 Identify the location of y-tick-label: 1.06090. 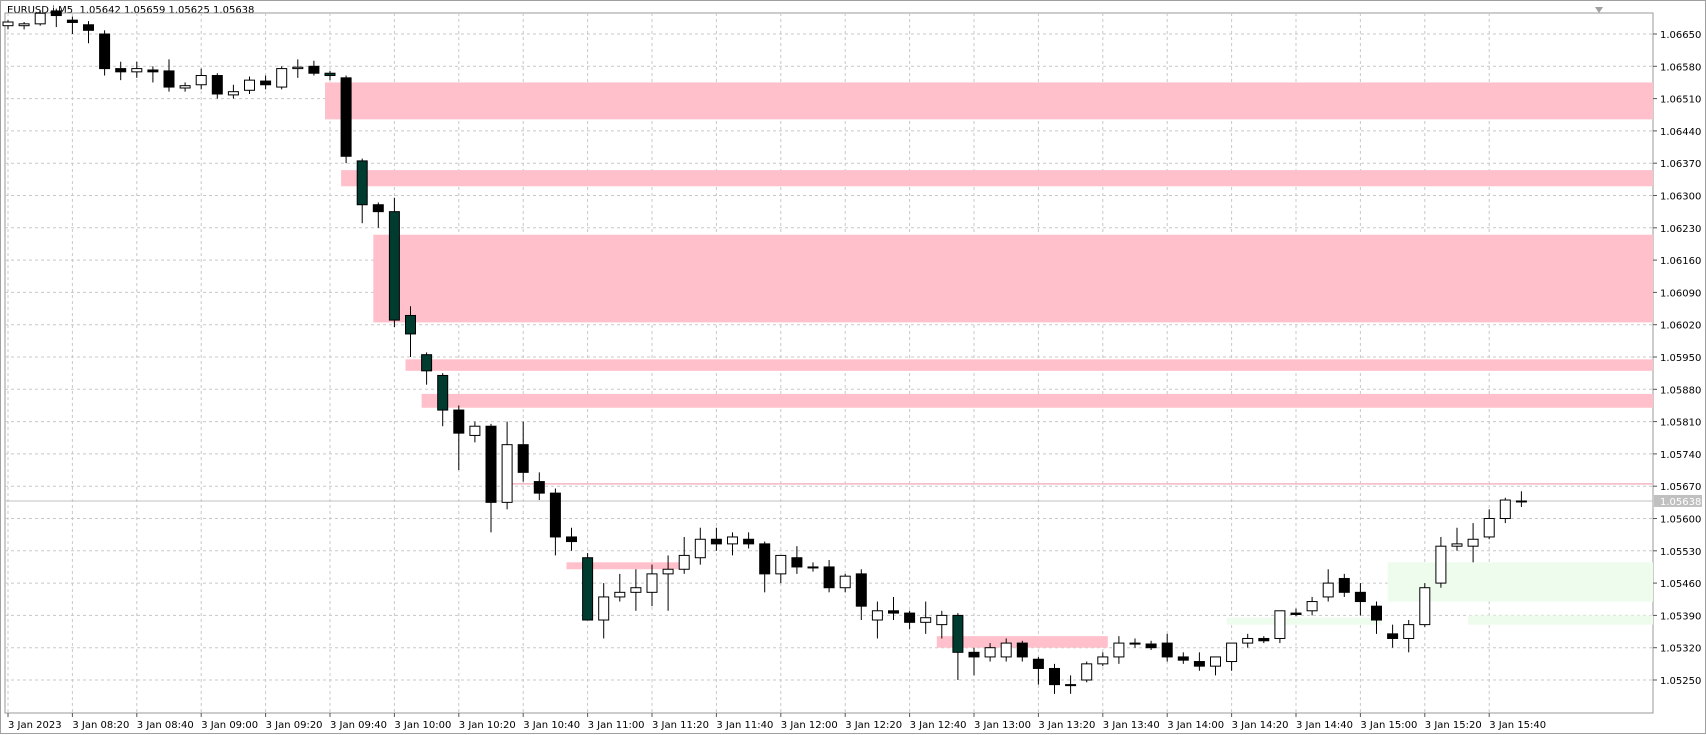
(1680, 293).